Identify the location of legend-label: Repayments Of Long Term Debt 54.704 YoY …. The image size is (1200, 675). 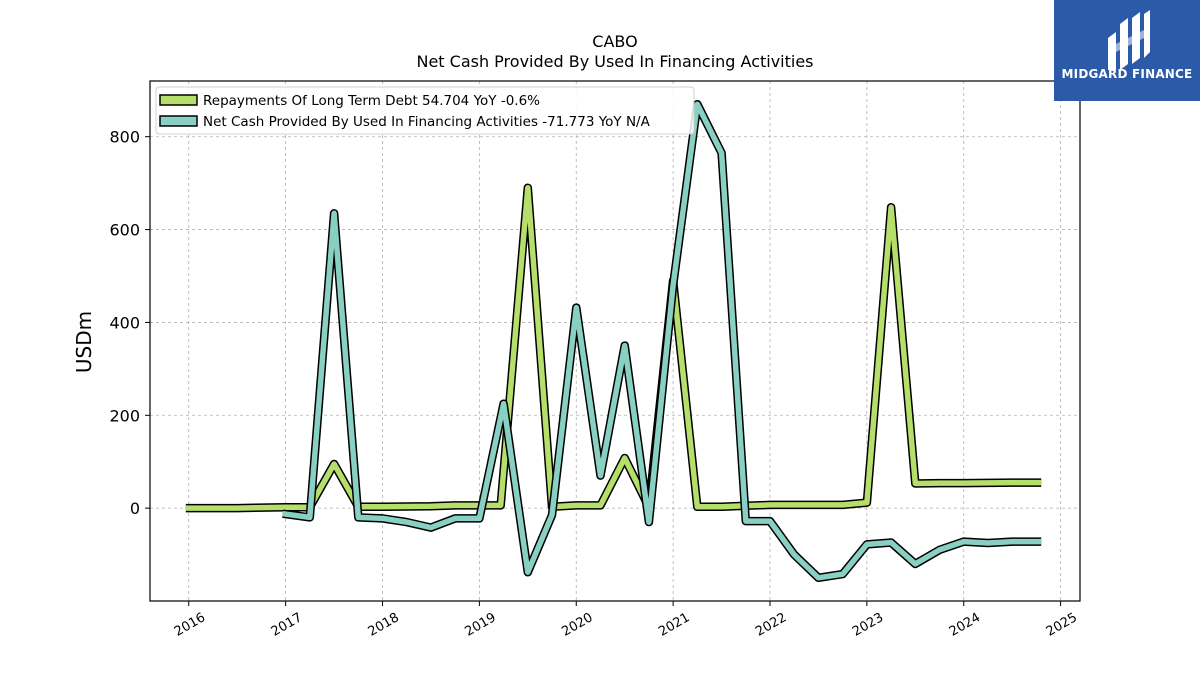
(371, 101).